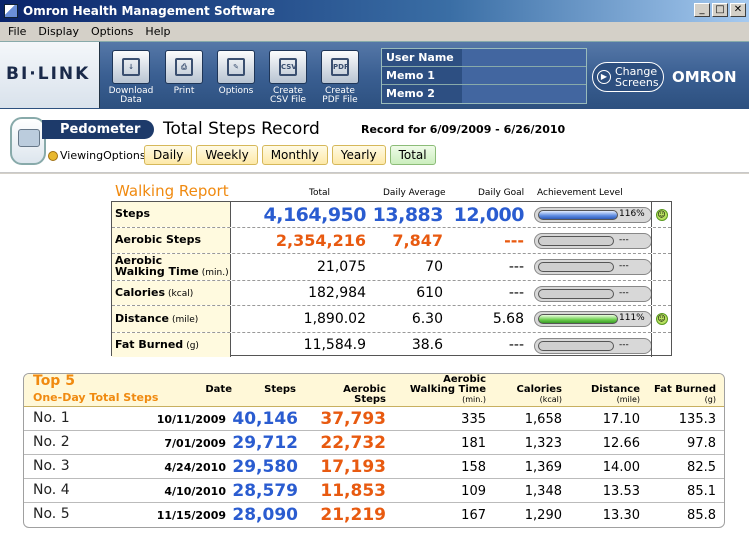 The height and width of the screenshot is (549, 749). What do you see at coordinates (610, 515) in the screenshot?
I see `top5-distance: 13.30` at bounding box center [610, 515].